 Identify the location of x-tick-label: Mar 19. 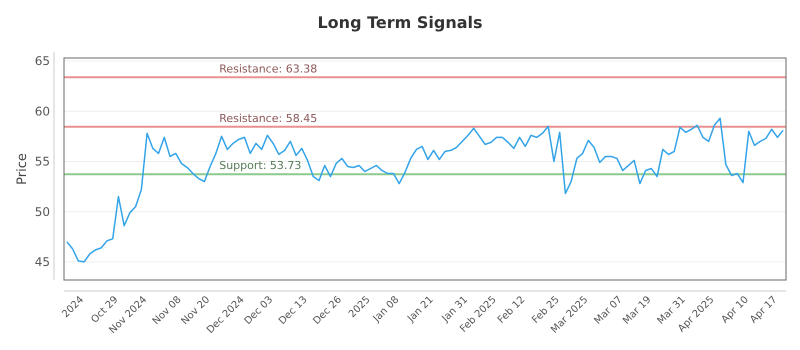
(637, 310).